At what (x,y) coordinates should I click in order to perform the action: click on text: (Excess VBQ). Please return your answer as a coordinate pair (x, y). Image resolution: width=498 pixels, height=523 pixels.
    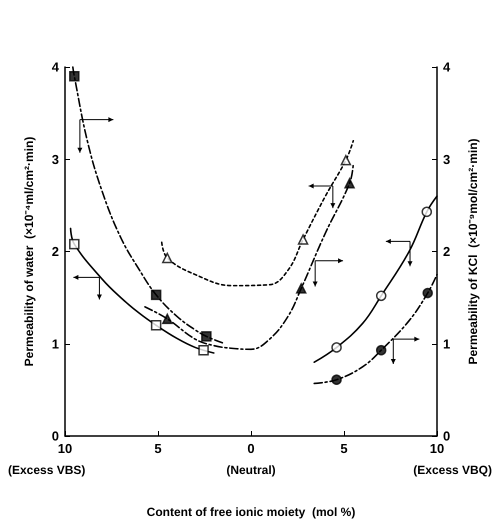
    Looking at the image, I should click on (452, 470).